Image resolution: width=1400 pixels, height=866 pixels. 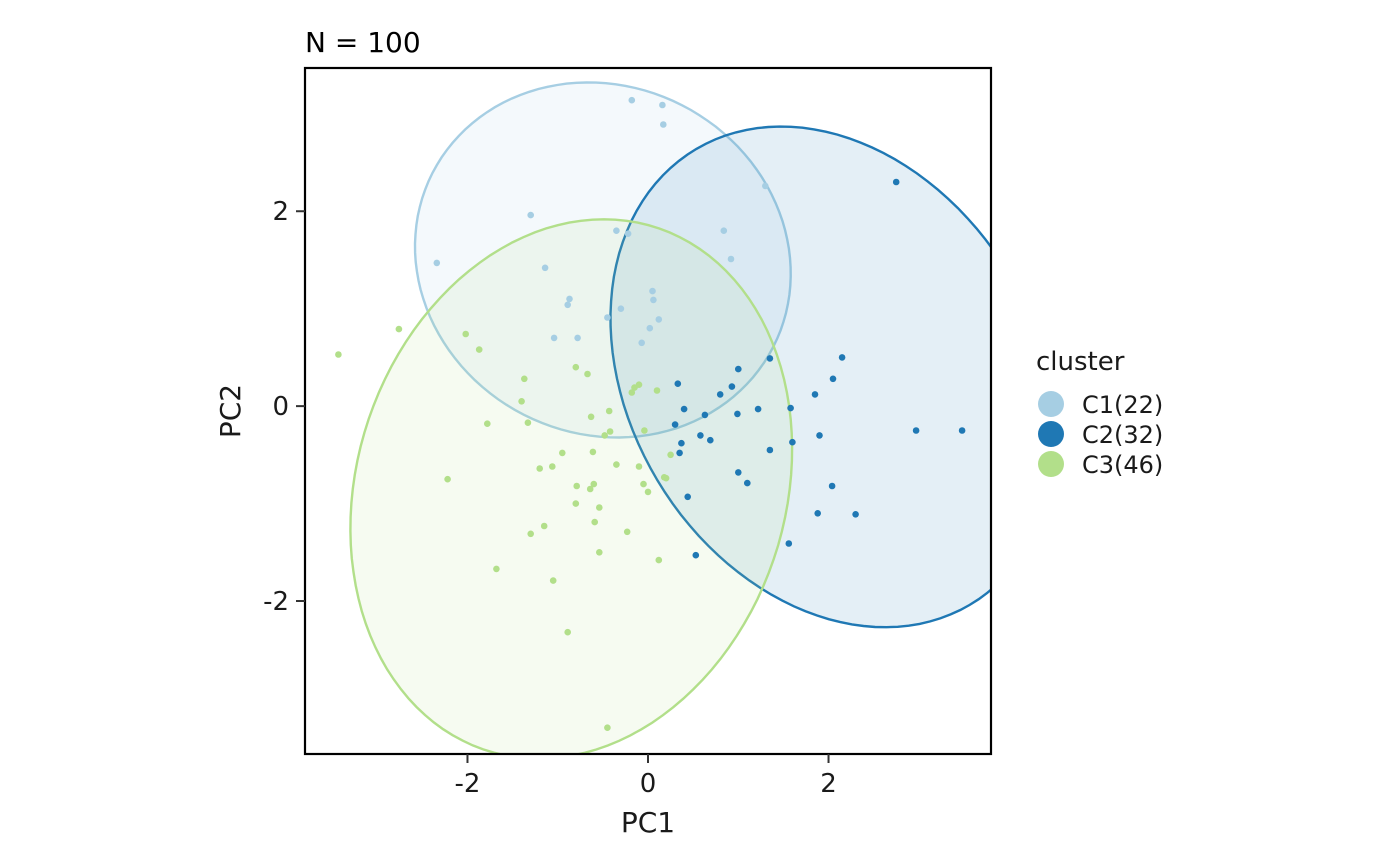 I want to click on legend: cluster C1(22)C2(32)C3(46), so click(x=1099, y=413).